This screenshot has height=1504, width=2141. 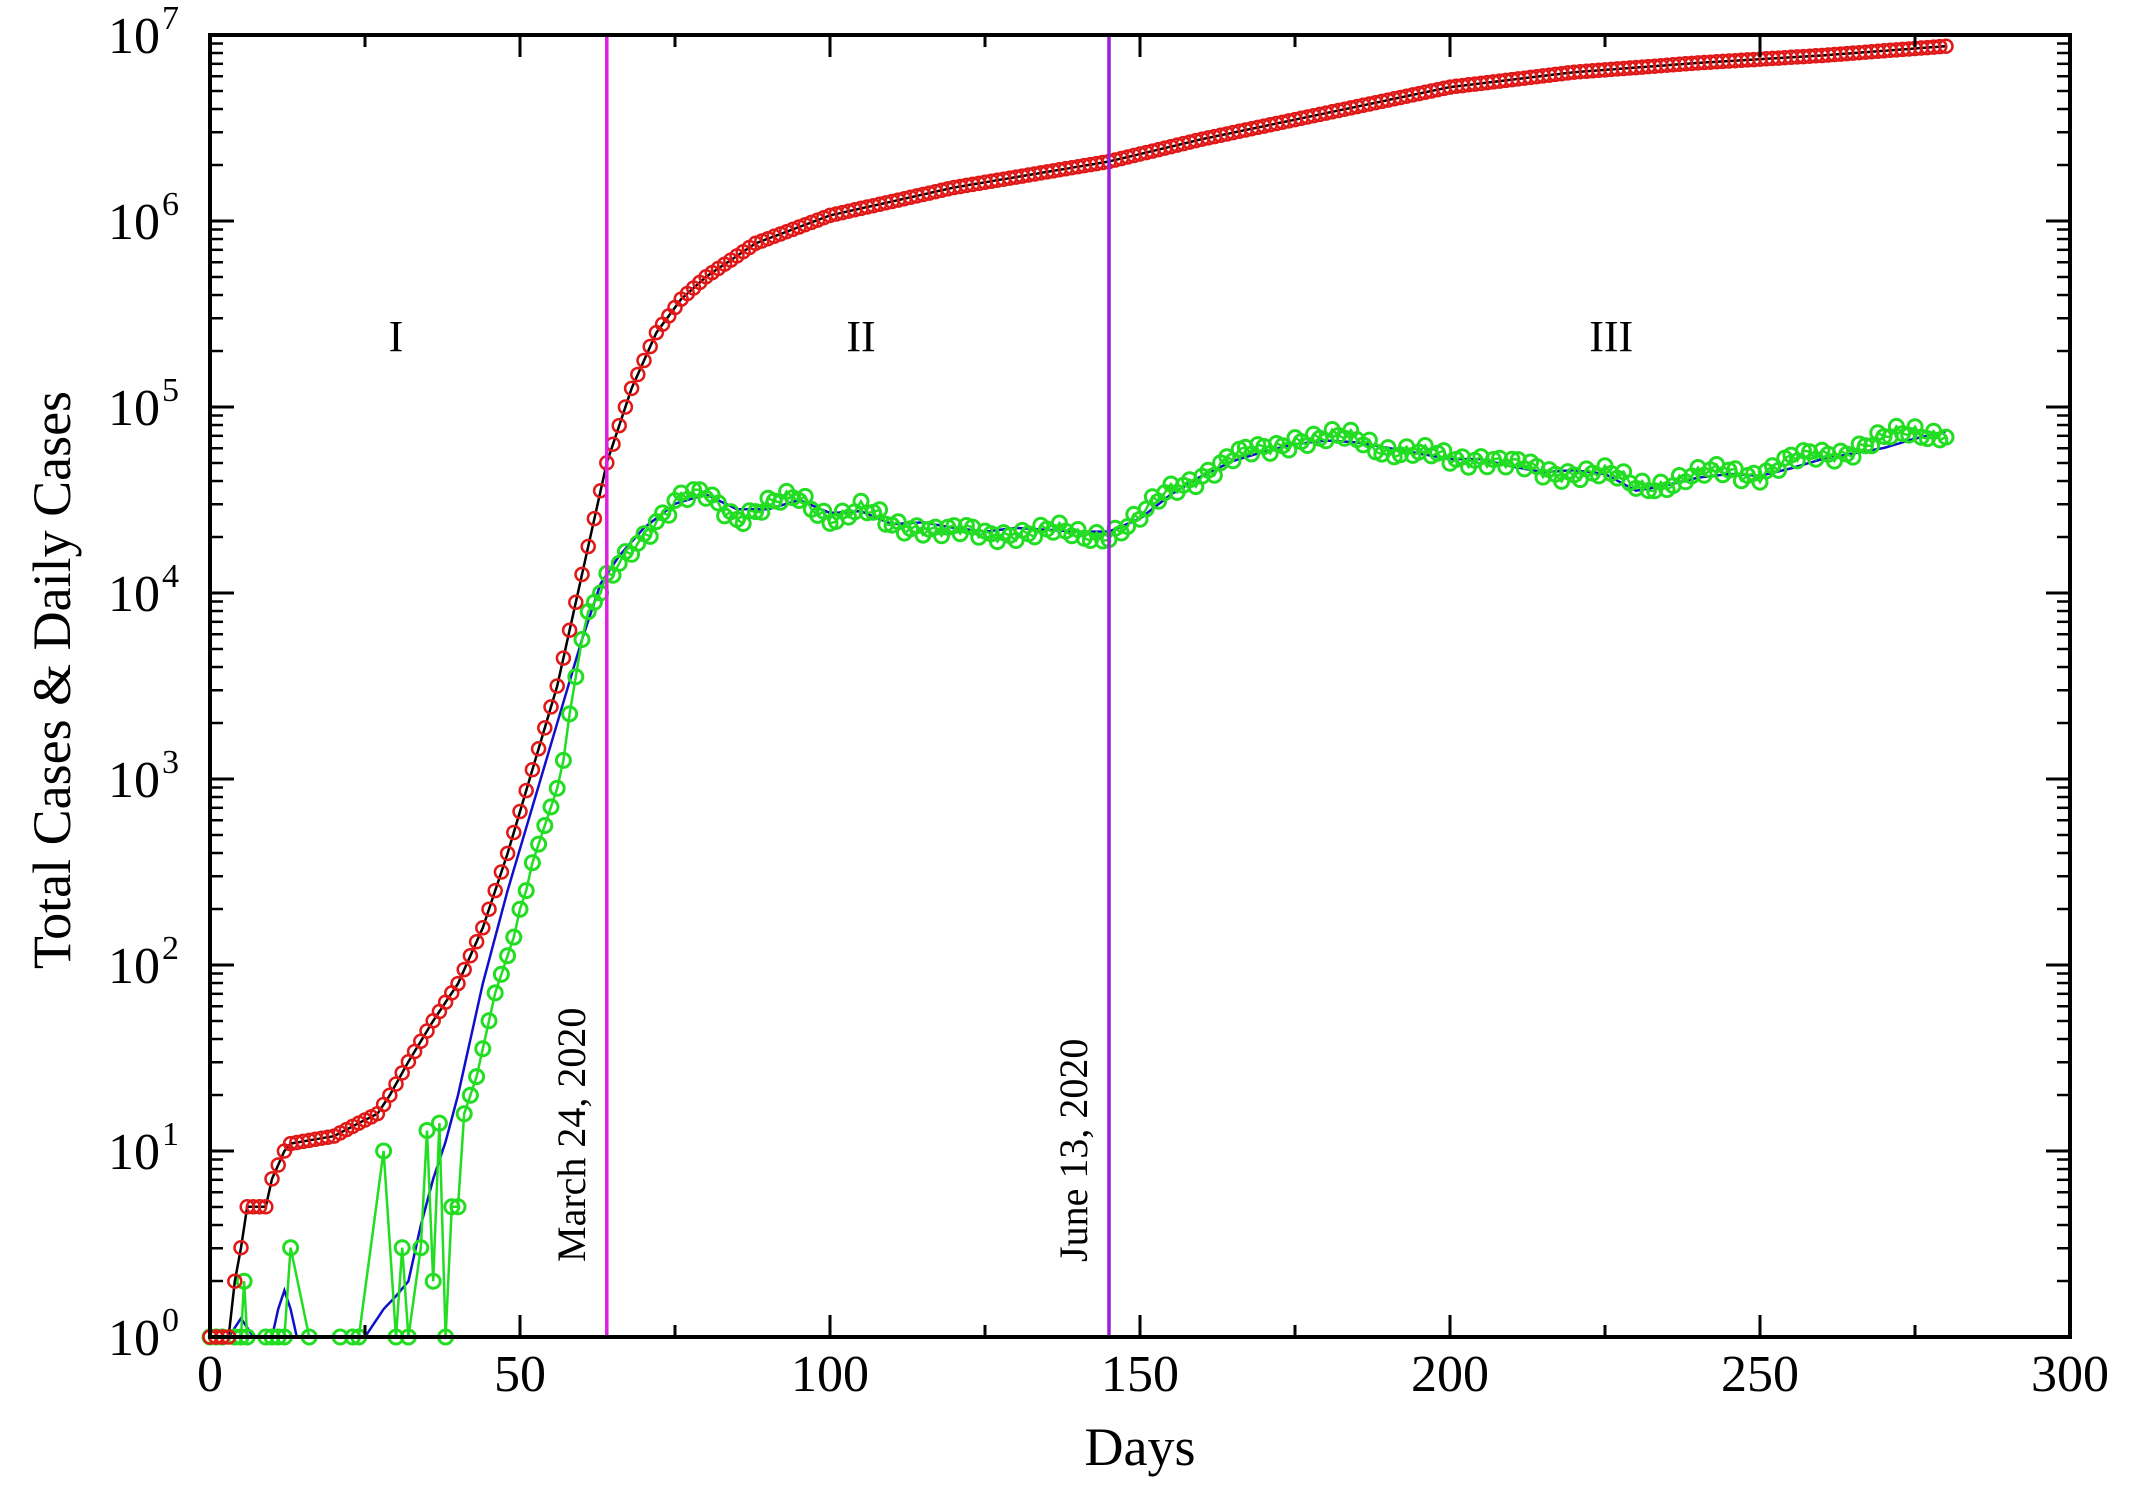 I want to click on region-label: III, so click(x=1611, y=336).